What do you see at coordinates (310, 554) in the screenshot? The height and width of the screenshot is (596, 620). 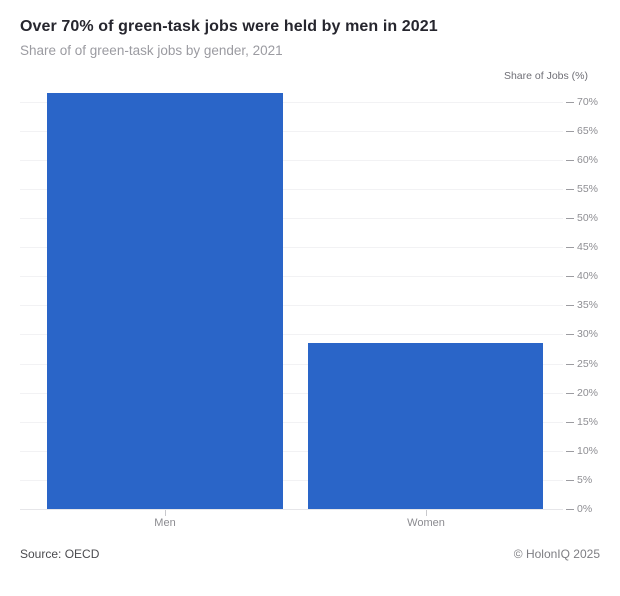 I see `chart-footer: Source: OECD © HolonIQ 2025` at bounding box center [310, 554].